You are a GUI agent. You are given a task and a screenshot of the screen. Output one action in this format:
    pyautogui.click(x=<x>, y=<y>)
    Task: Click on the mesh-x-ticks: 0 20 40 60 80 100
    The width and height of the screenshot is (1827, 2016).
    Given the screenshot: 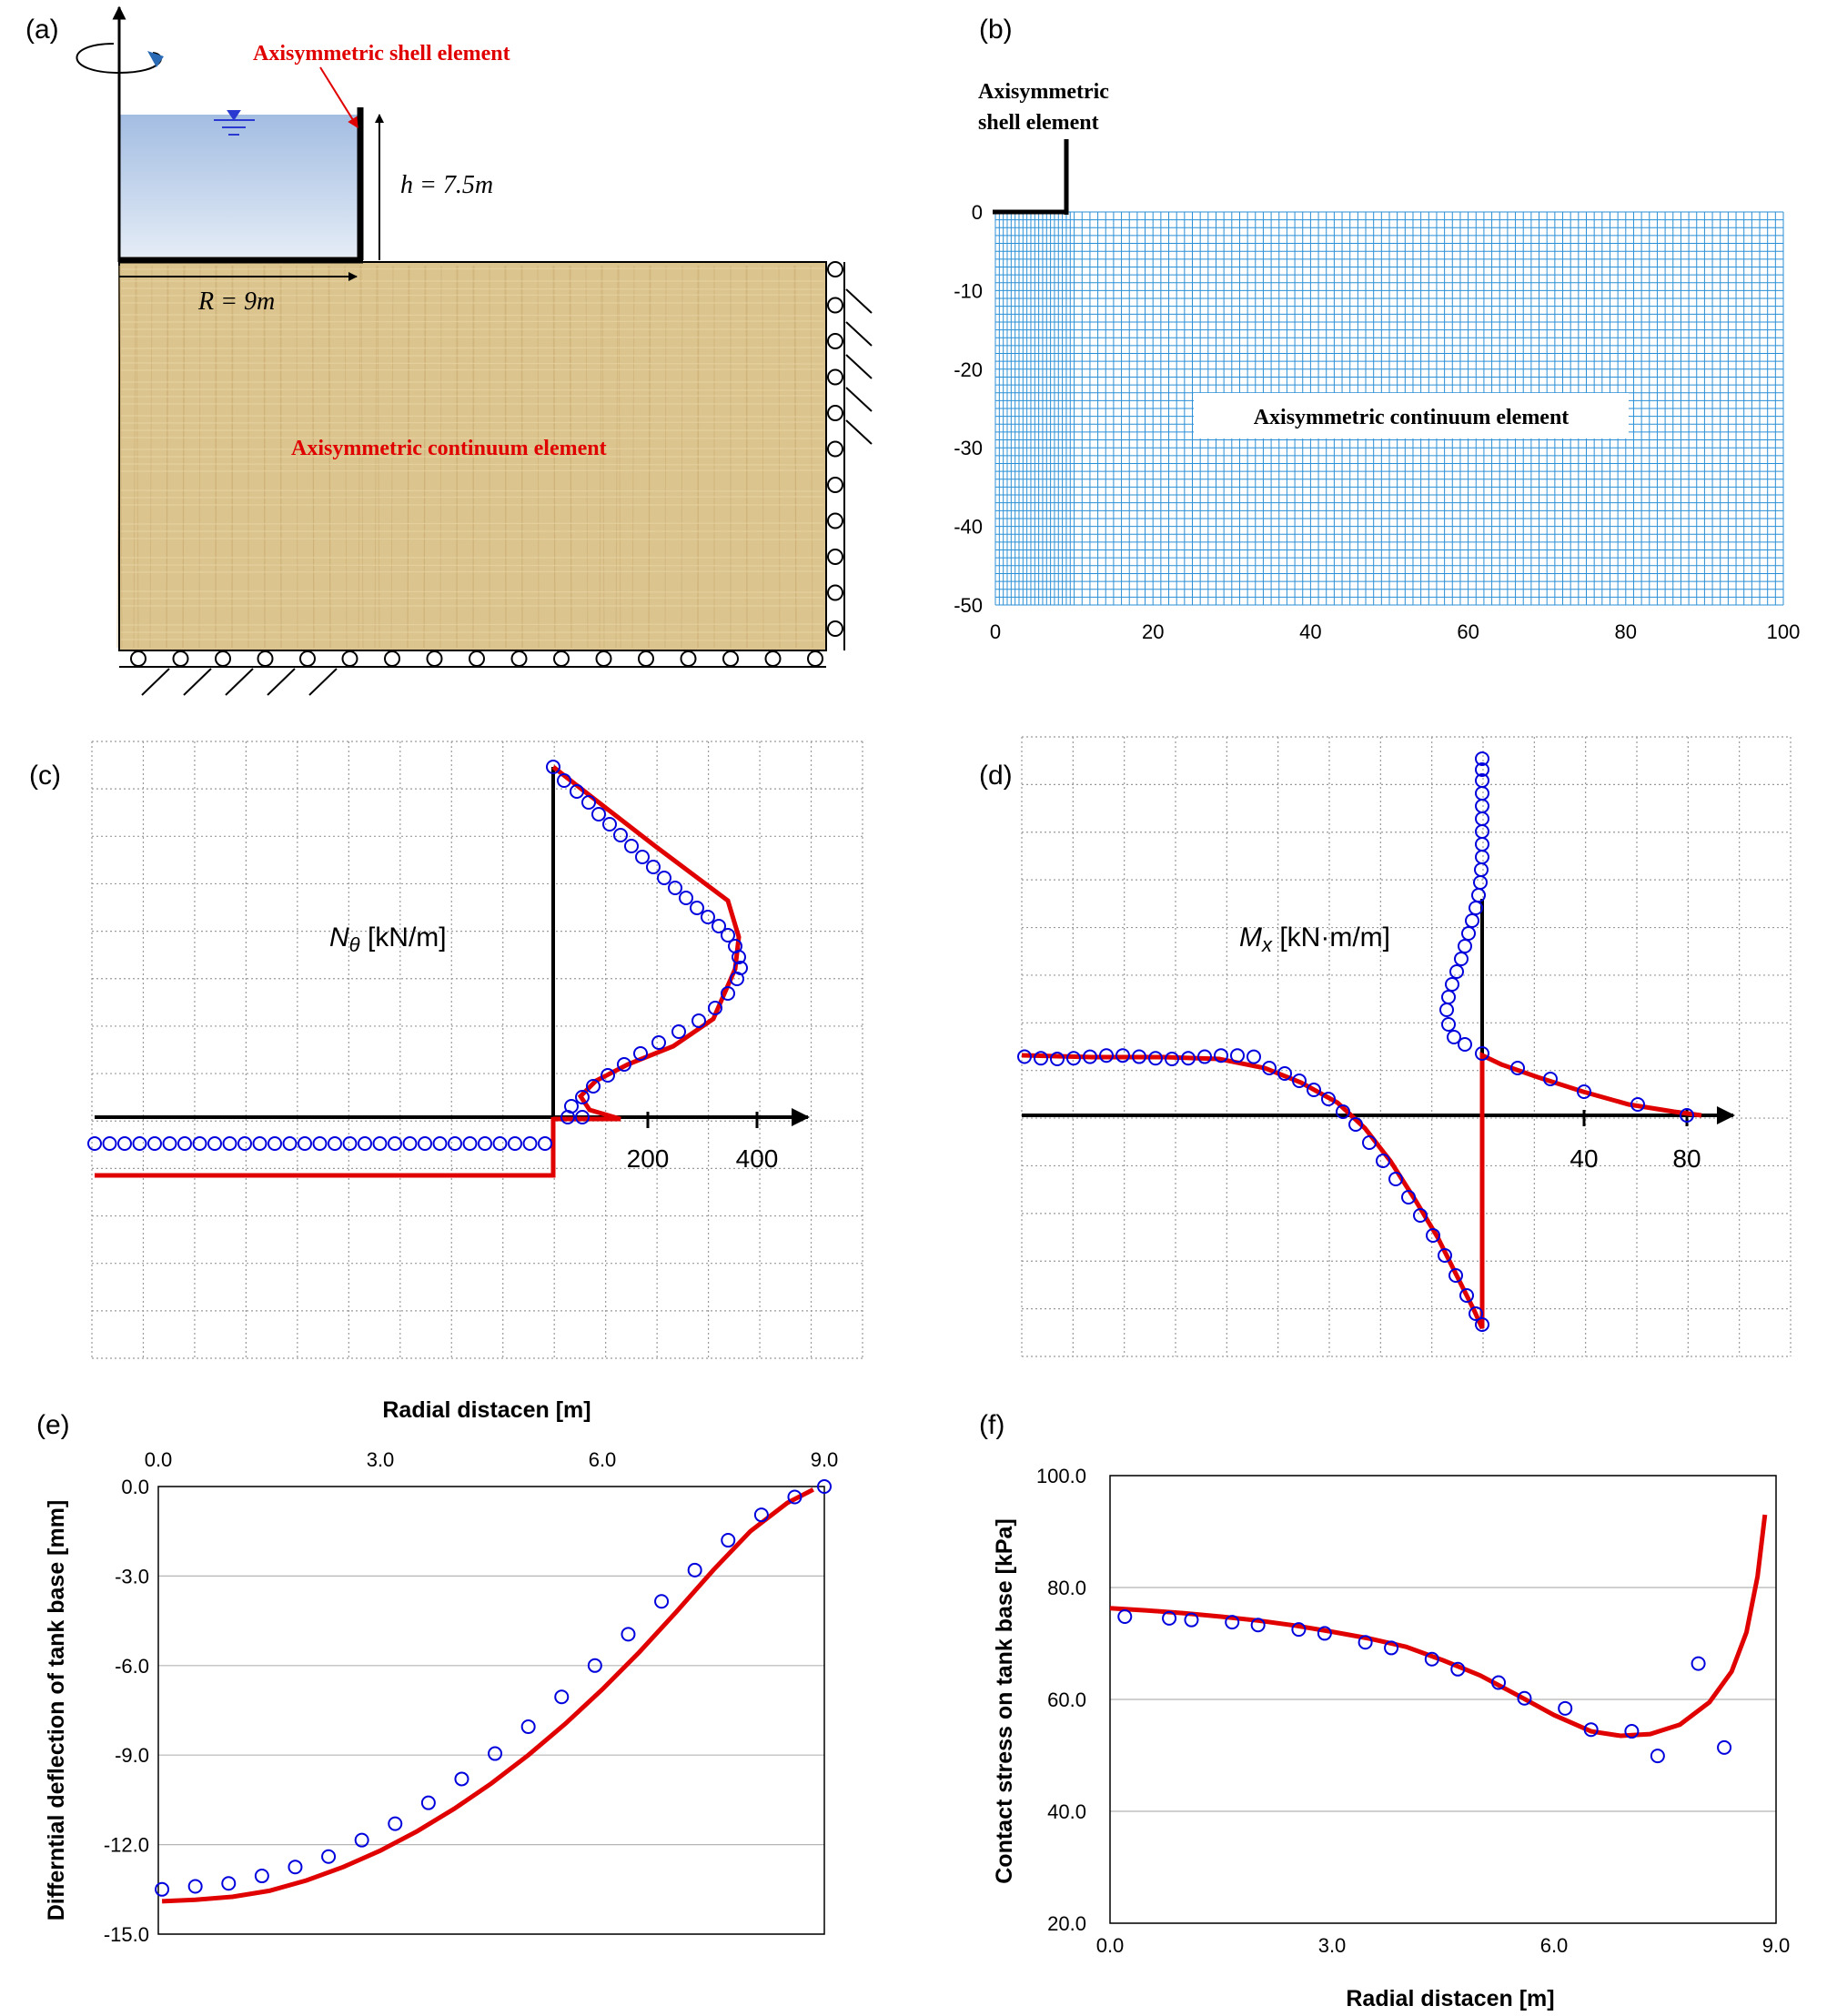 What is the action you would take?
    pyautogui.click(x=1395, y=632)
    